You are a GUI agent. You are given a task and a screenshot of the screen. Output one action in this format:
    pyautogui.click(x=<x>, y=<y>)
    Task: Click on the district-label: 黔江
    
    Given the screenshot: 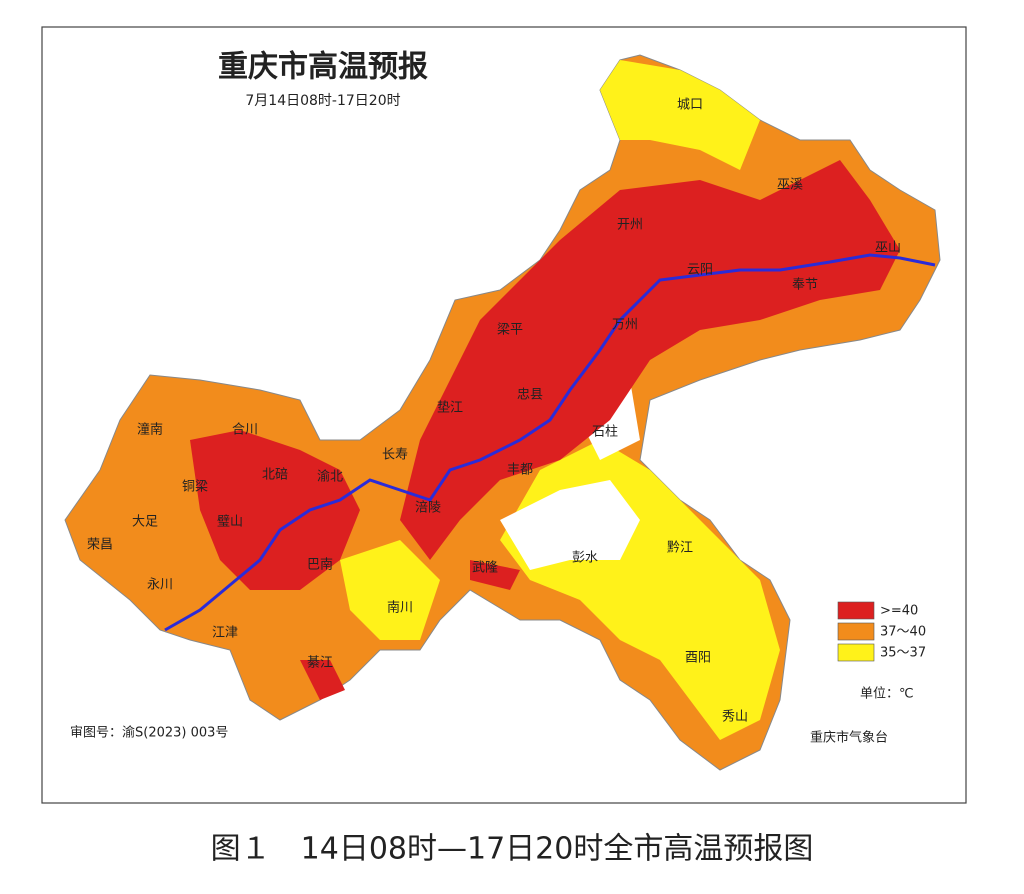 What is the action you would take?
    pyautogui.click(x=680, y=548)
    